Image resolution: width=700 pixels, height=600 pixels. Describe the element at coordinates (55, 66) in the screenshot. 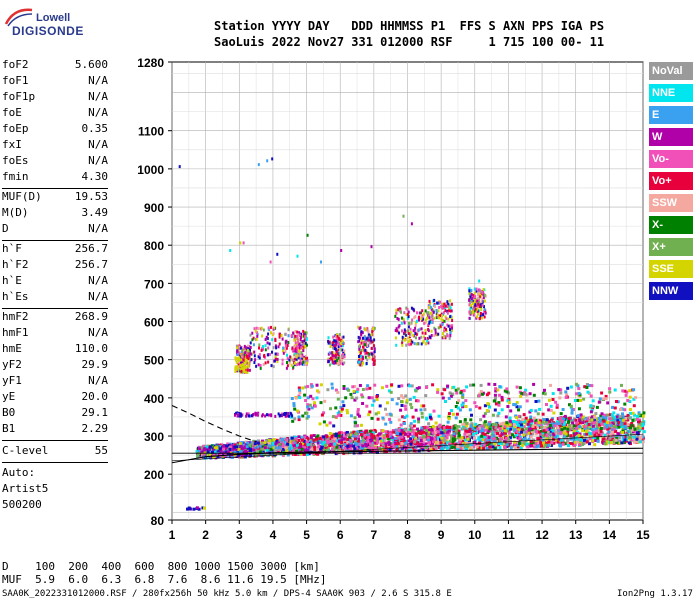

I see `param-fof2: foF2 5.600` at that location.